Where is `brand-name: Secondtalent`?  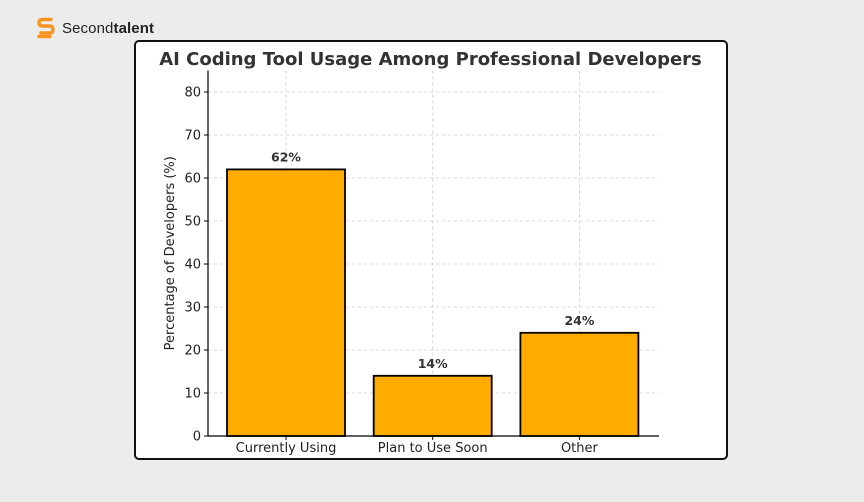
brand-name: Secondtalent is located at coordinates (108, 28).